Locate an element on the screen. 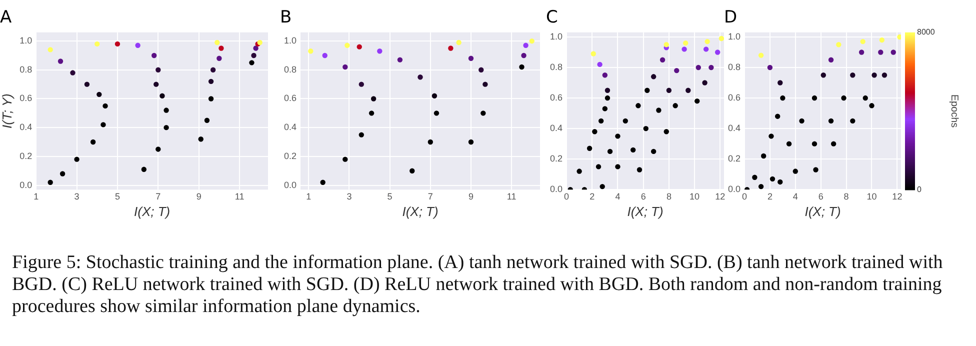 This screenshot has width=976, height=346. color-bar-label: 8000 is located at coordinates (926, 32).